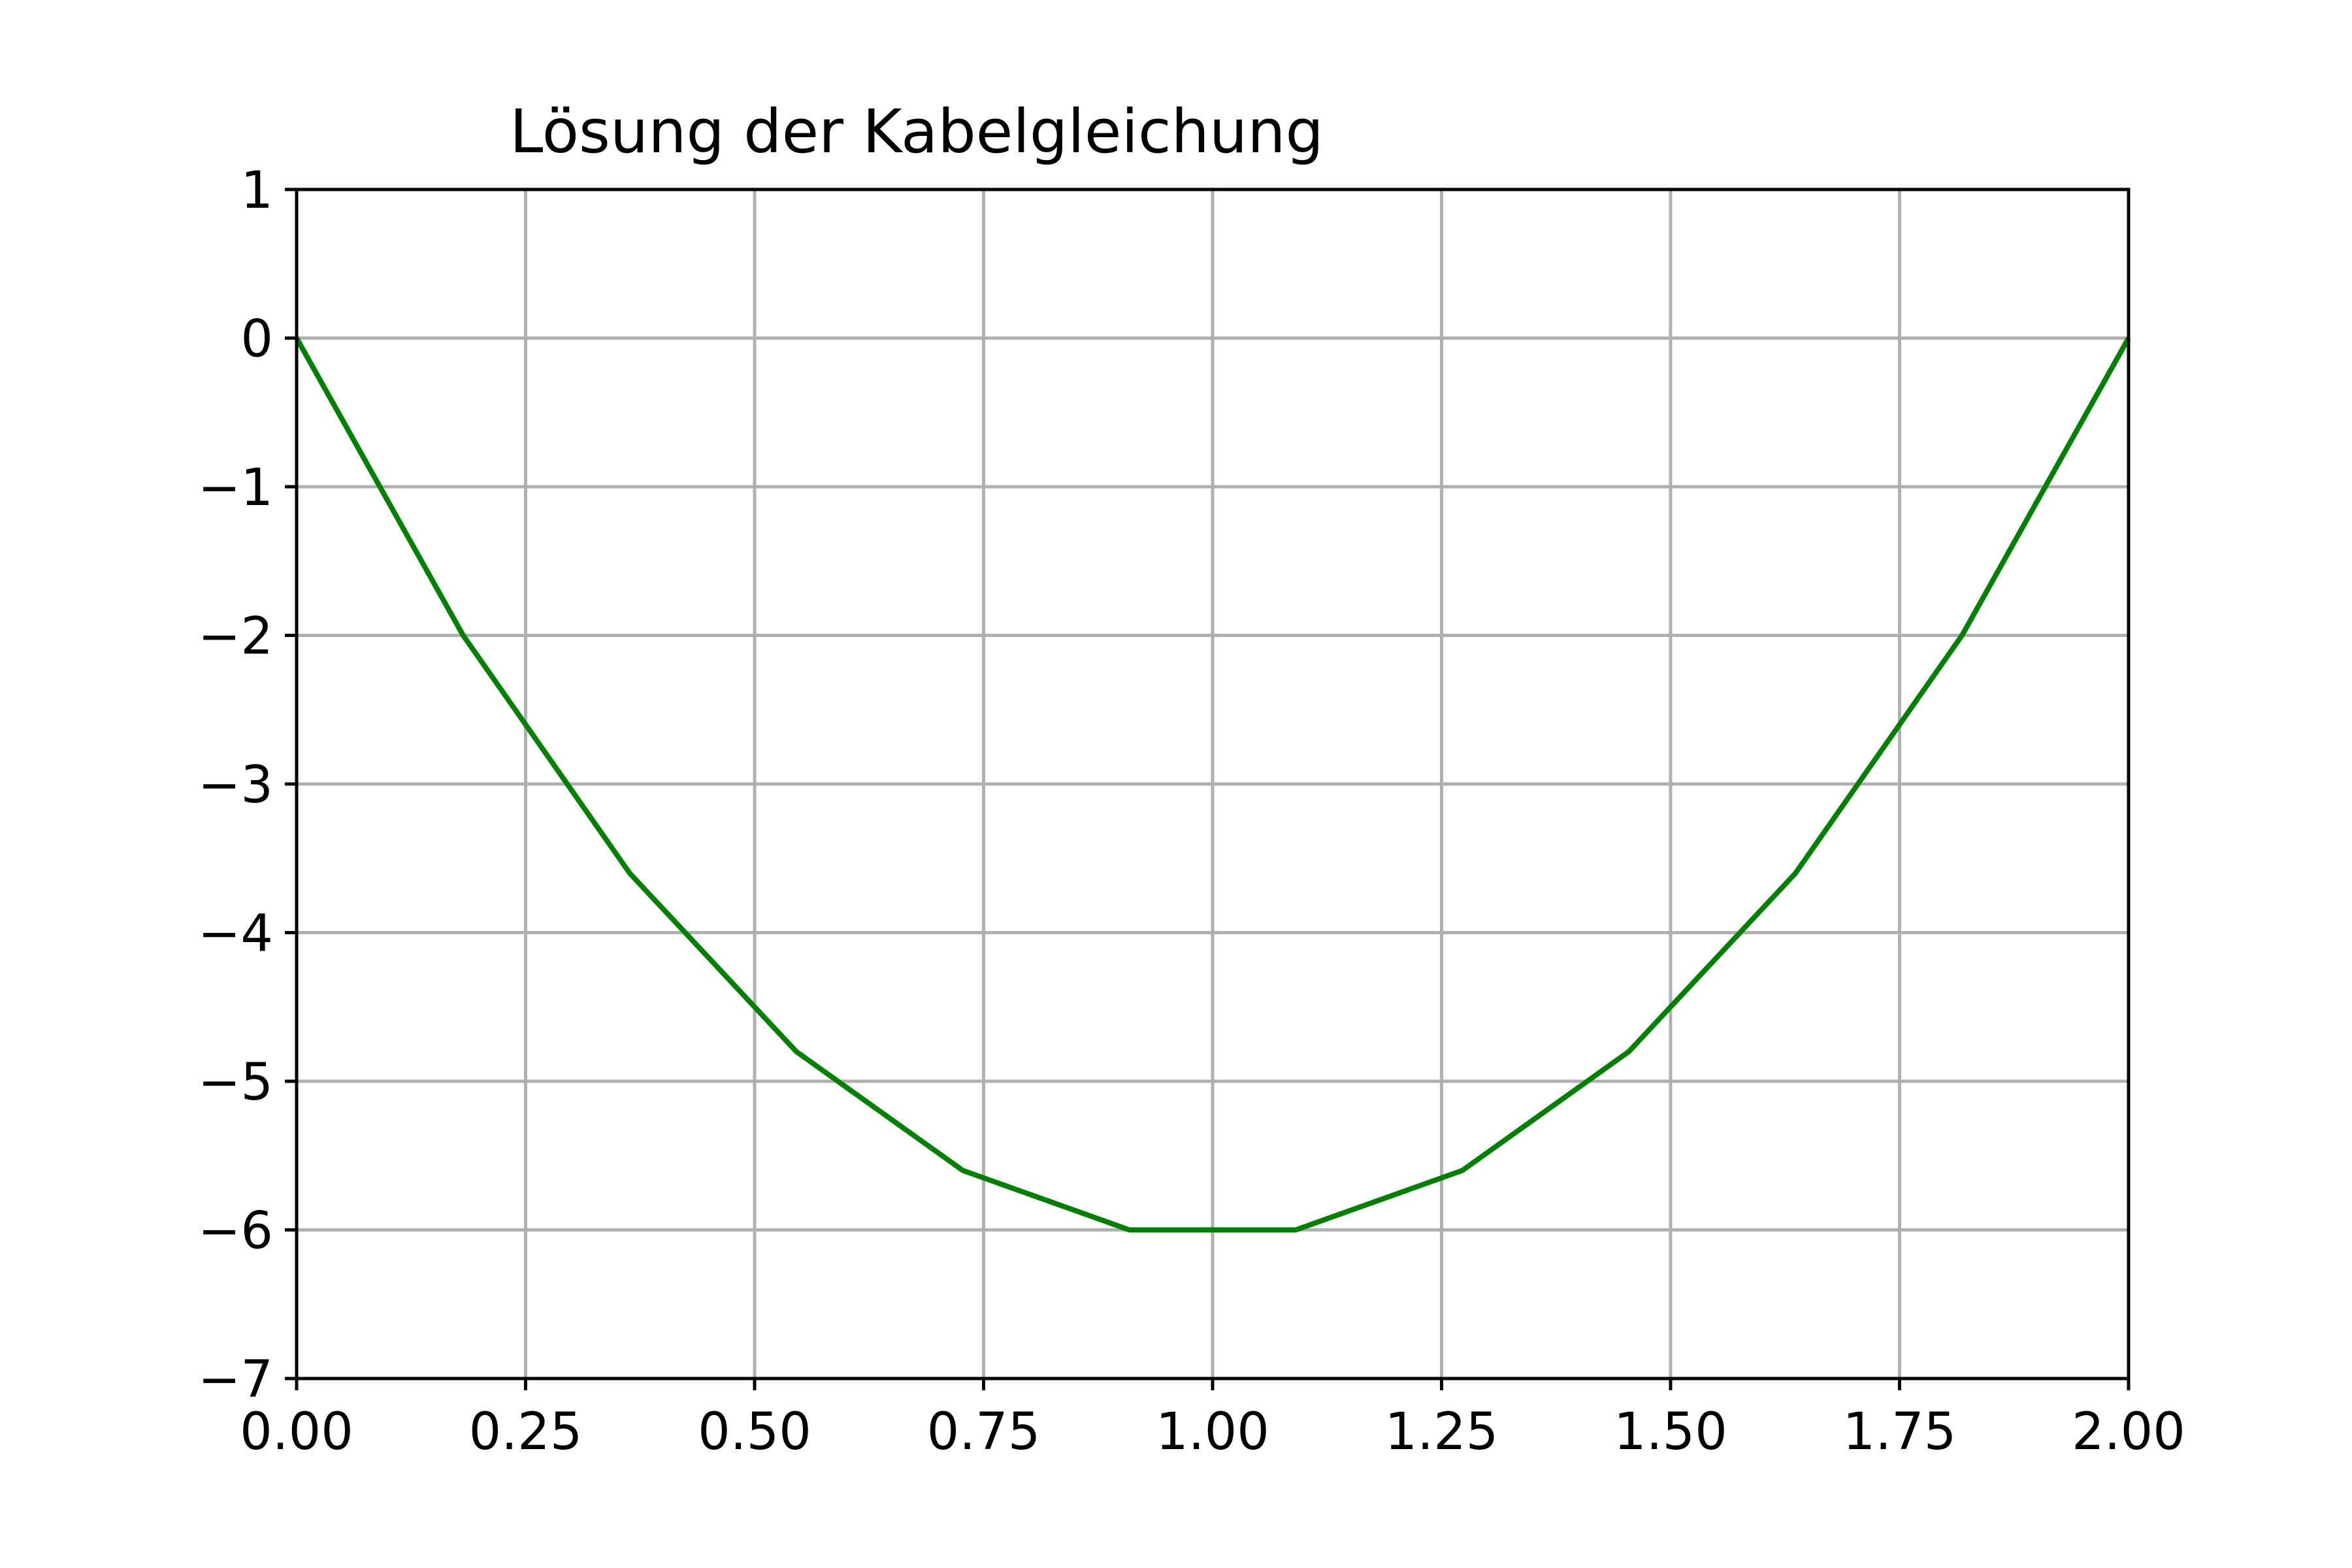 The width and height of the screenshot is (2352, 1568). What do you see at coordinates (235, 488) in the screenshot?
I see `y-tick-label: −1` at bounding box center [235, 488].